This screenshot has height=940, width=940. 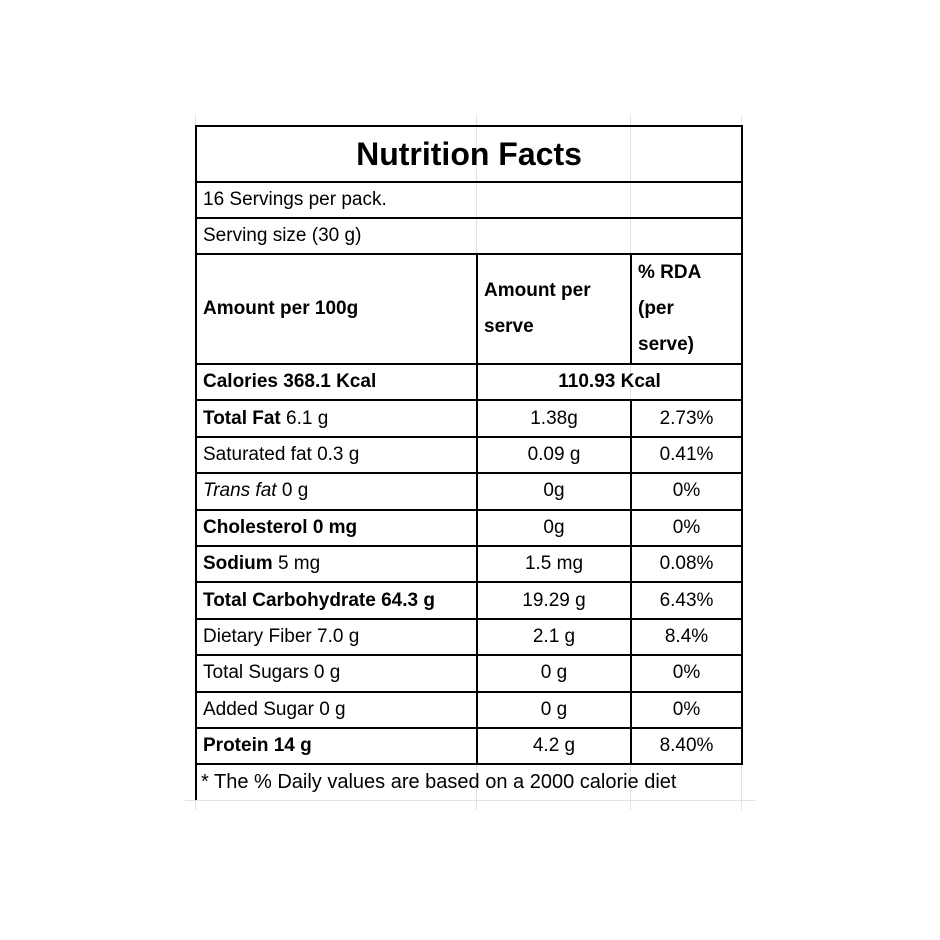 What do you see at coordinates (307, 418) in the screenshot?
I see `nutrient-amount: 6.1 g` at bounding box center [307, 418].